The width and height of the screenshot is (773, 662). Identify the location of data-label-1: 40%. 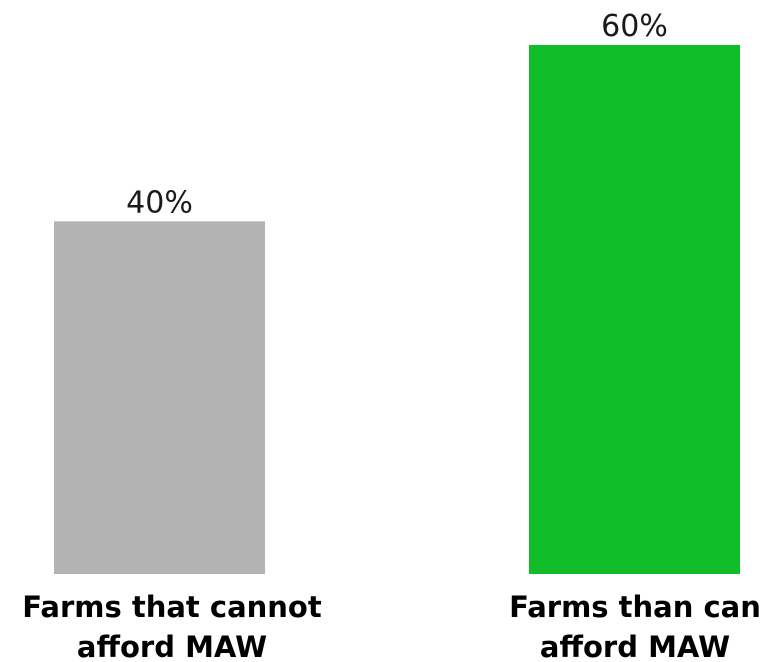
(159, 202).